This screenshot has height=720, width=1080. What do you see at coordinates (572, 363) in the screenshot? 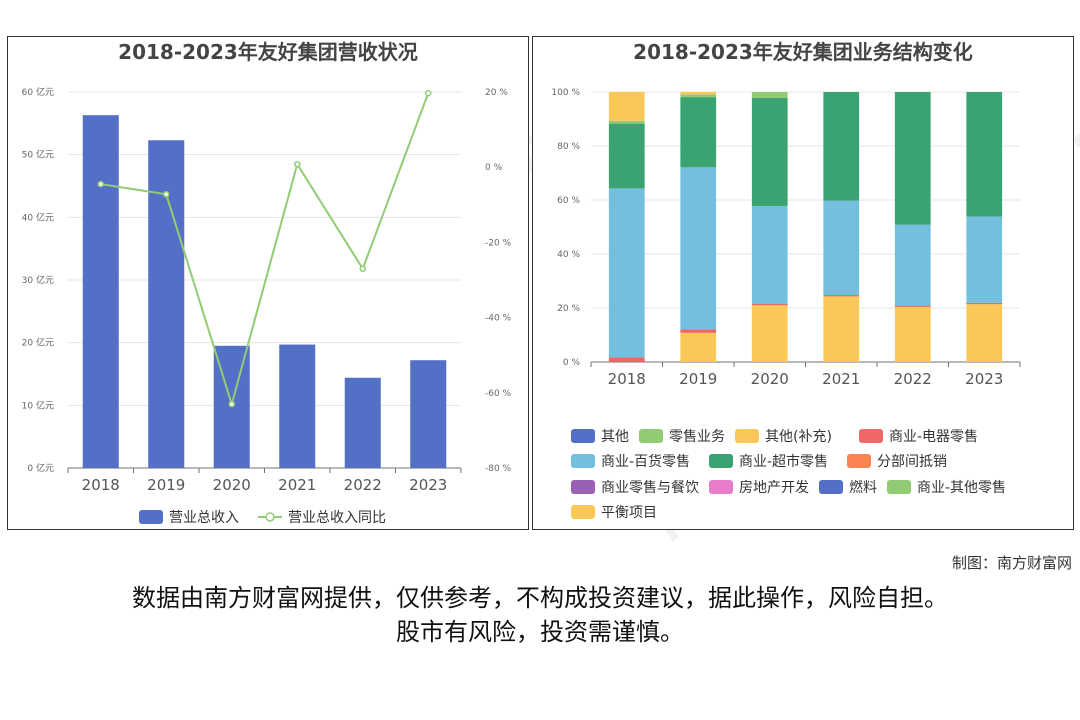
I see `y-tick-label: 0 %` at bounding box center [572, 363].